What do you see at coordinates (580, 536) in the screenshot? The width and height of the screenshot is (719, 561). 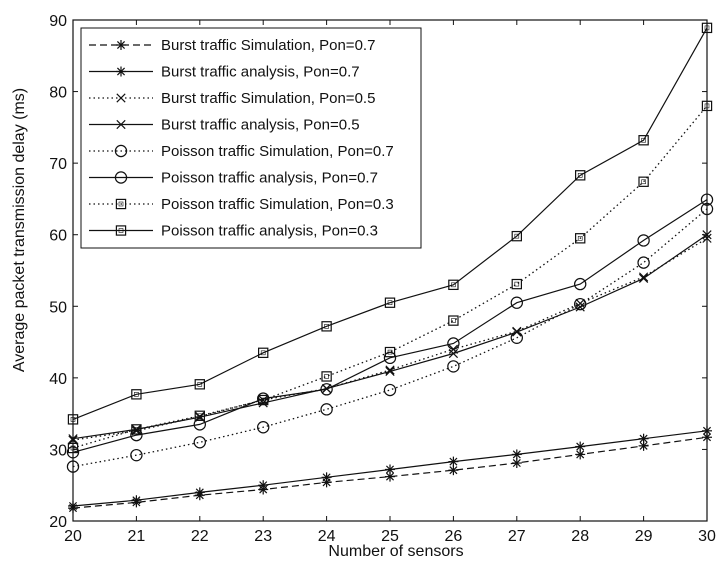 I see `x-tick-label: 28` at bounding box center [580, 536].